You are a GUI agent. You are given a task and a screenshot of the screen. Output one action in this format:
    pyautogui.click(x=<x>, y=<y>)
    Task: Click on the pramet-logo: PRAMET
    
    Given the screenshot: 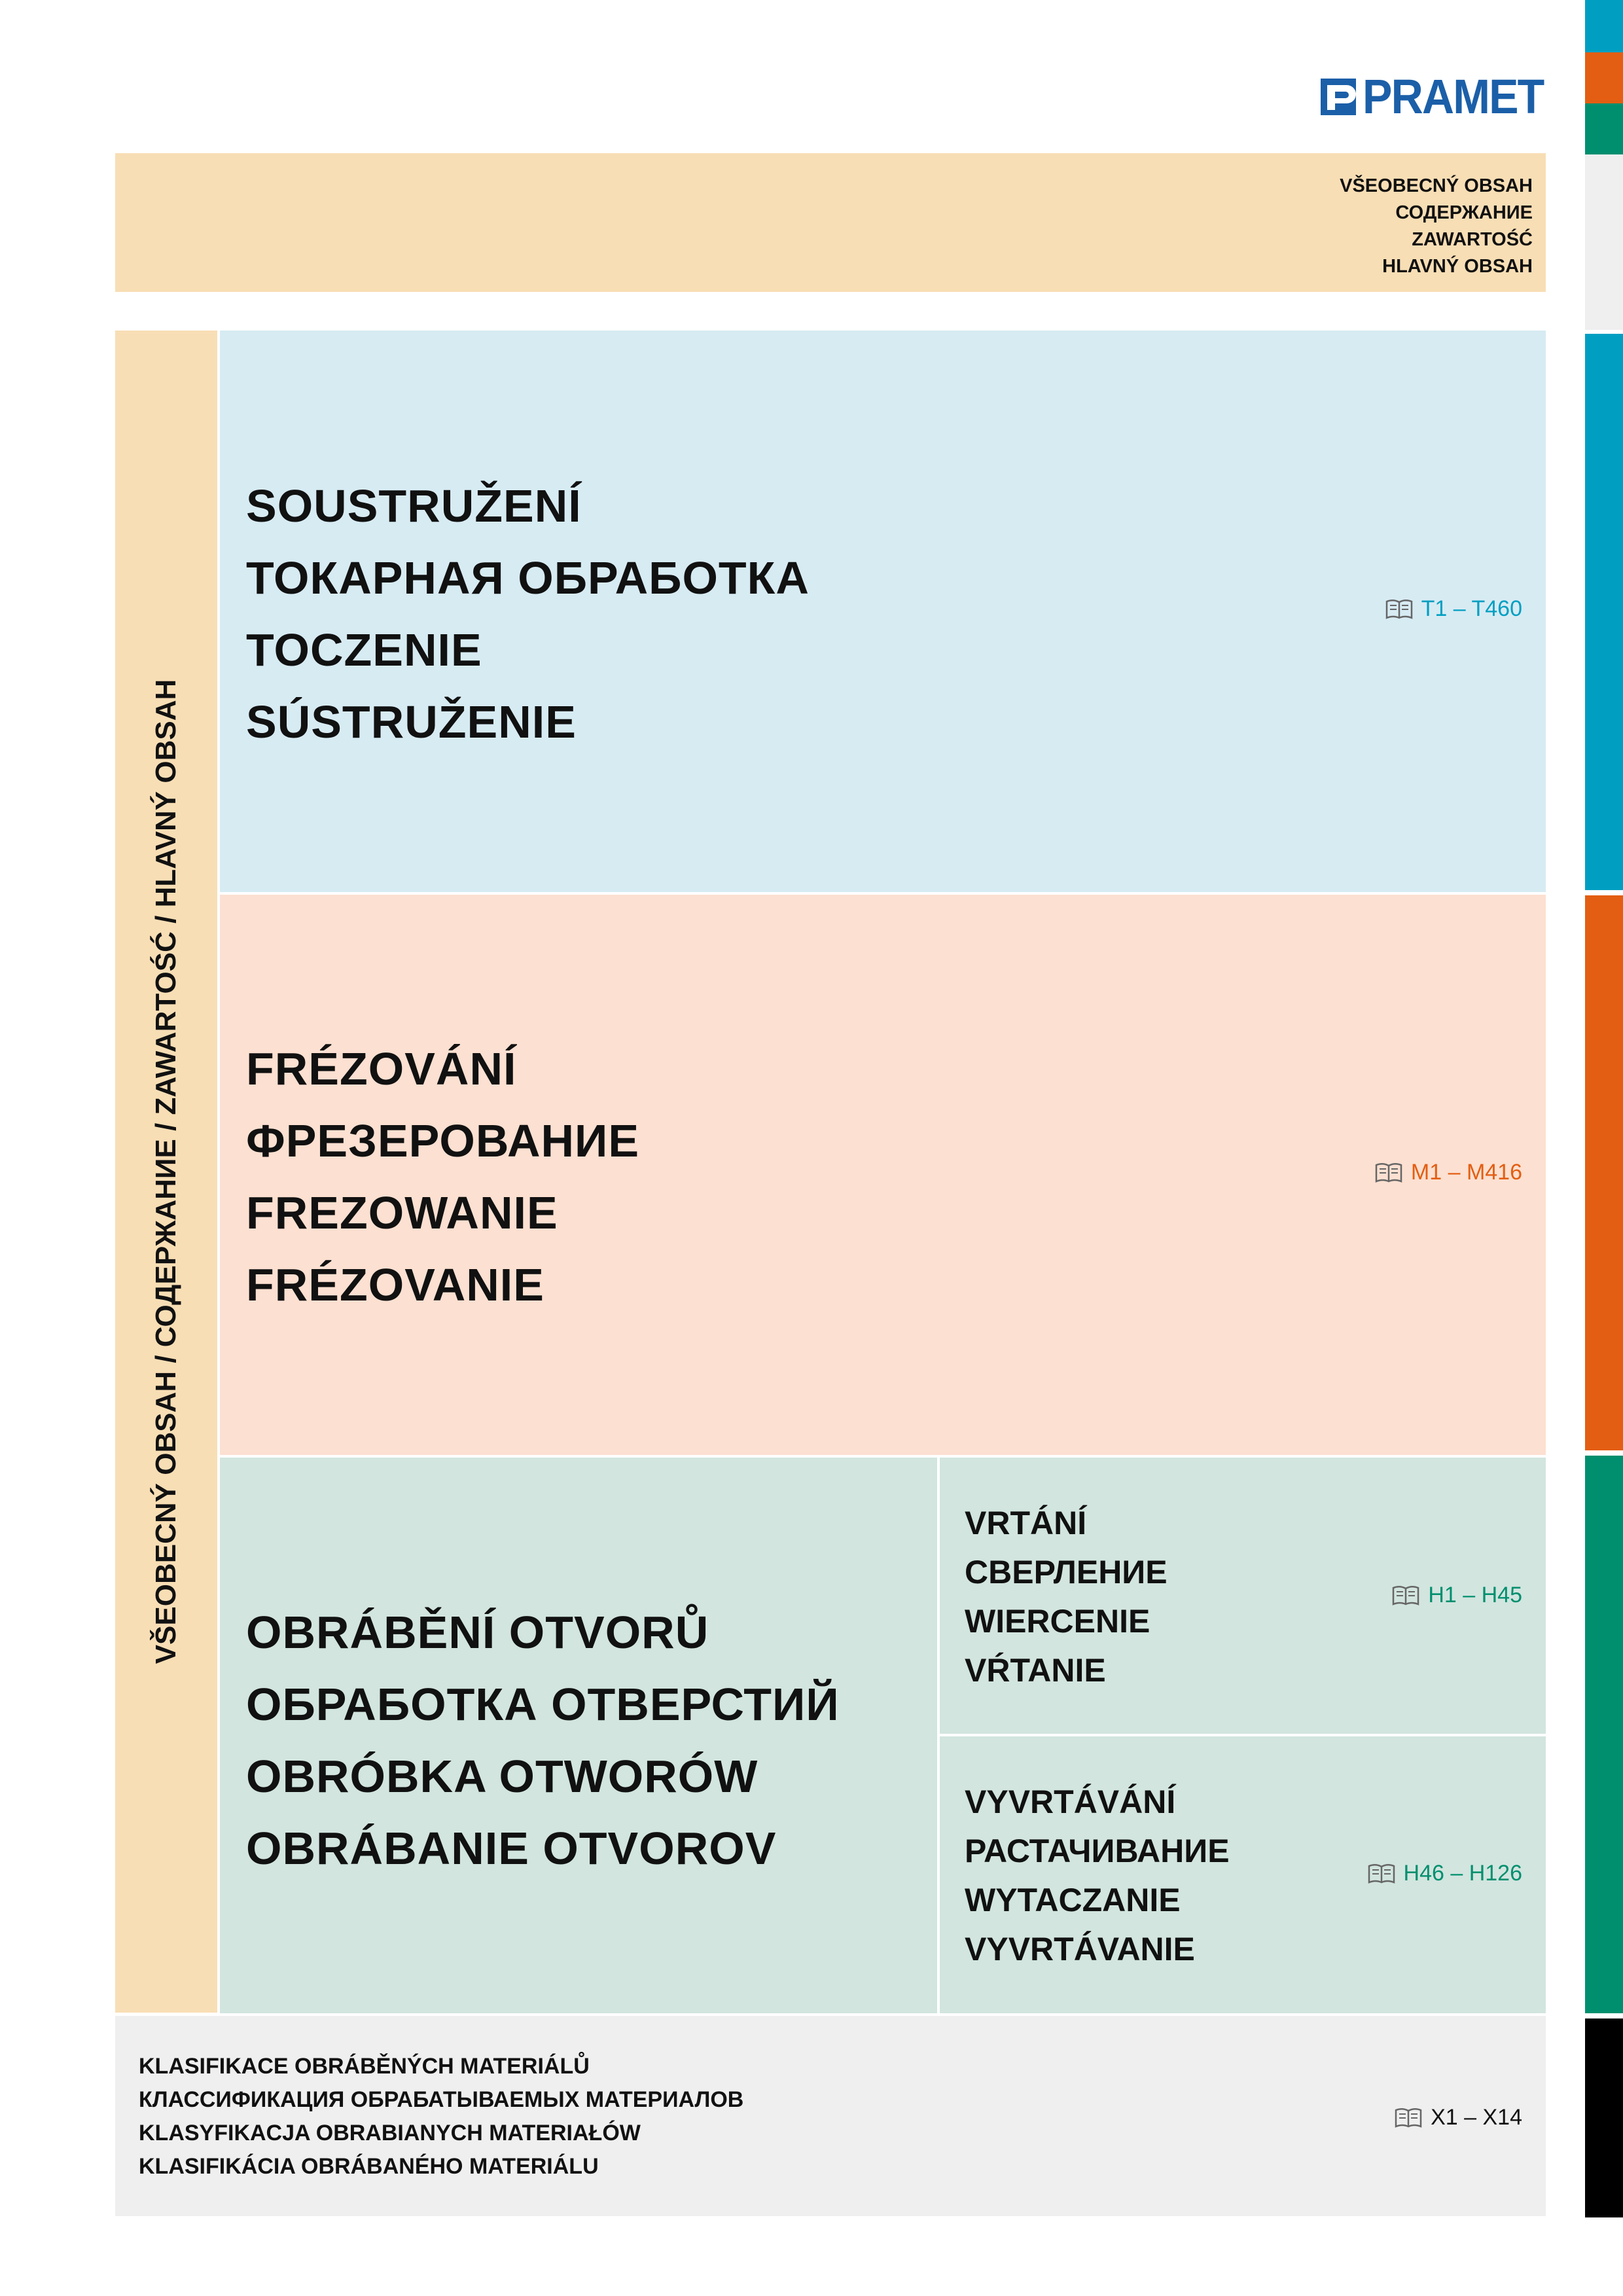 What is the action you would take?
    pyautogui.click(x=1440, y=96)
    